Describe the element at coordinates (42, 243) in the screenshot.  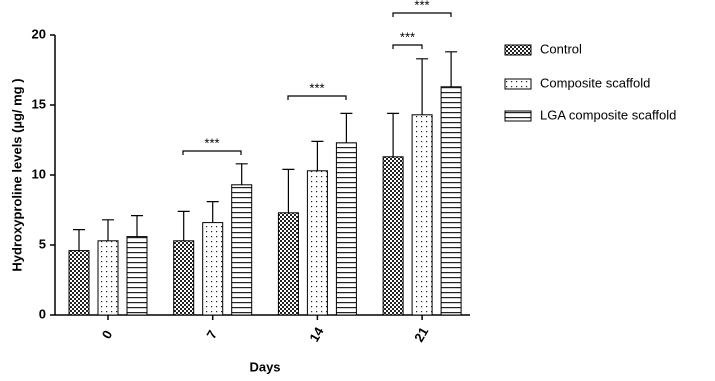
I see `y-tick-label: 5` at that location.